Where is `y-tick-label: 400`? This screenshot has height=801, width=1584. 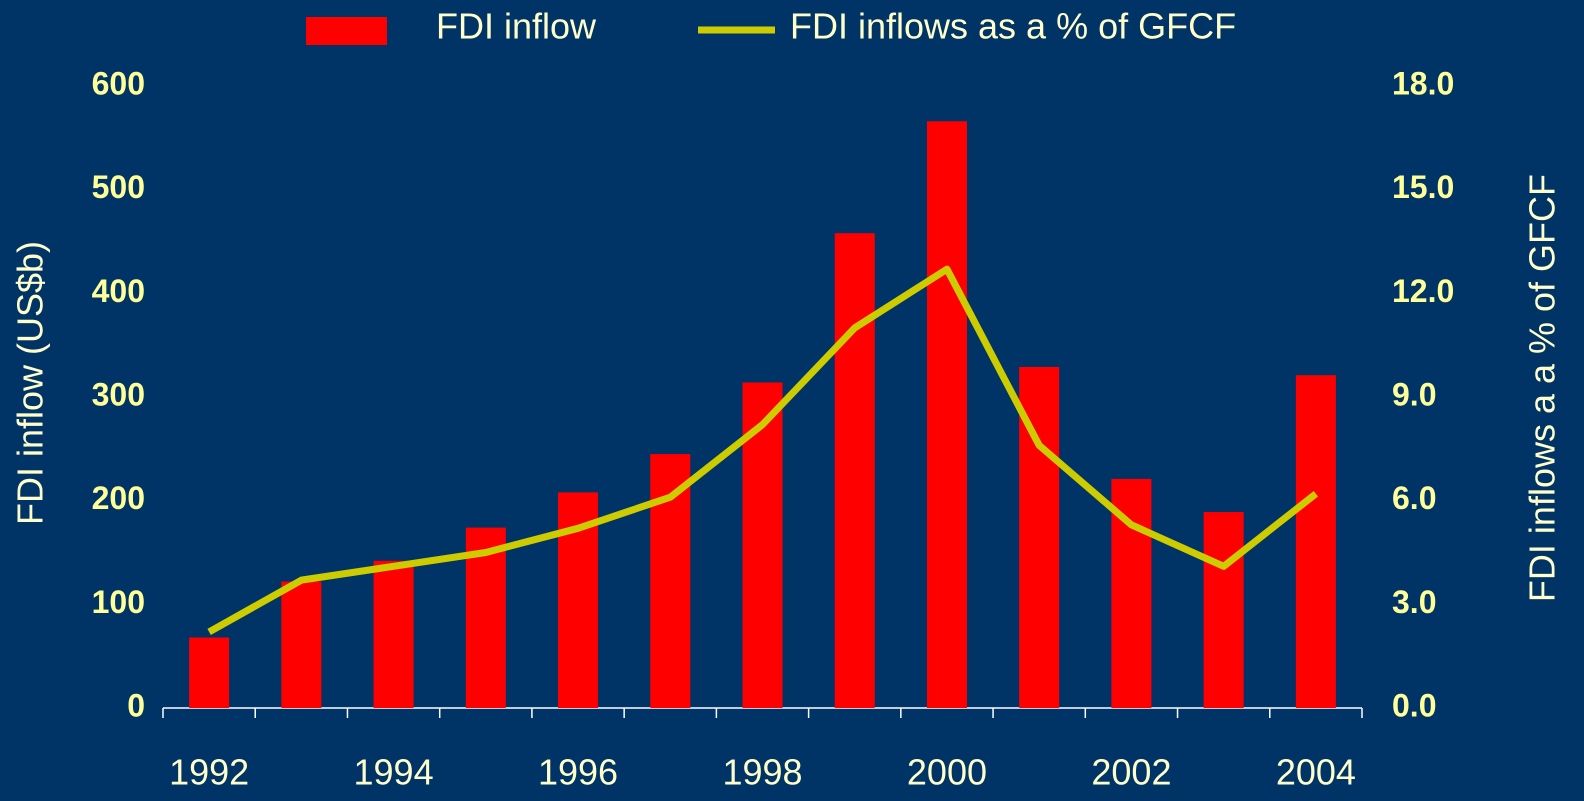
y-tick-label: 400 is located at coordinates (118, 291).